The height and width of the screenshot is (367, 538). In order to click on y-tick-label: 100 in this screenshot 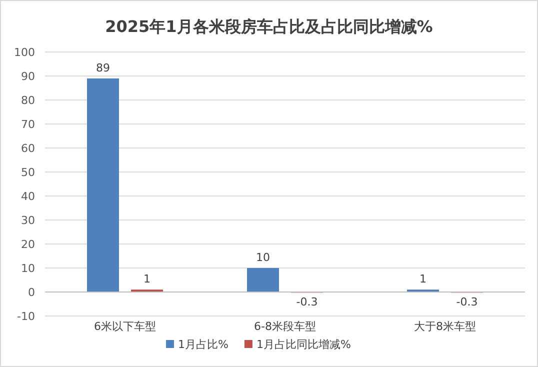, I will do `click(24, 52)`.